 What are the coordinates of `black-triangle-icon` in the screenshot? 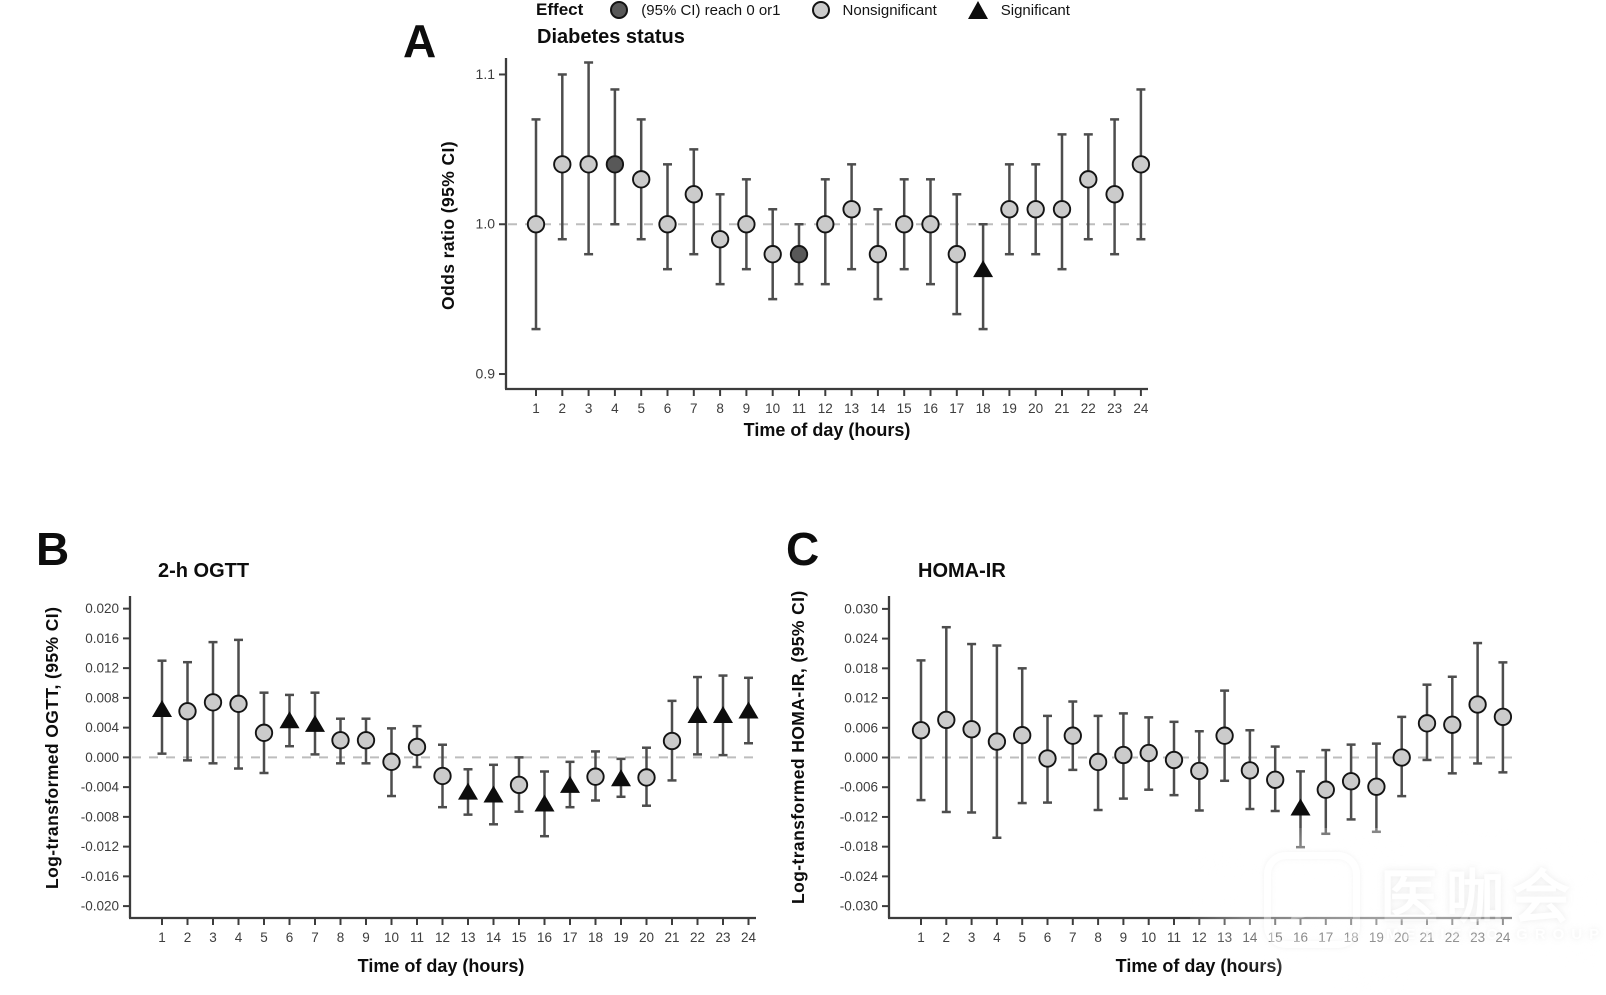 It's located at (977, 10).